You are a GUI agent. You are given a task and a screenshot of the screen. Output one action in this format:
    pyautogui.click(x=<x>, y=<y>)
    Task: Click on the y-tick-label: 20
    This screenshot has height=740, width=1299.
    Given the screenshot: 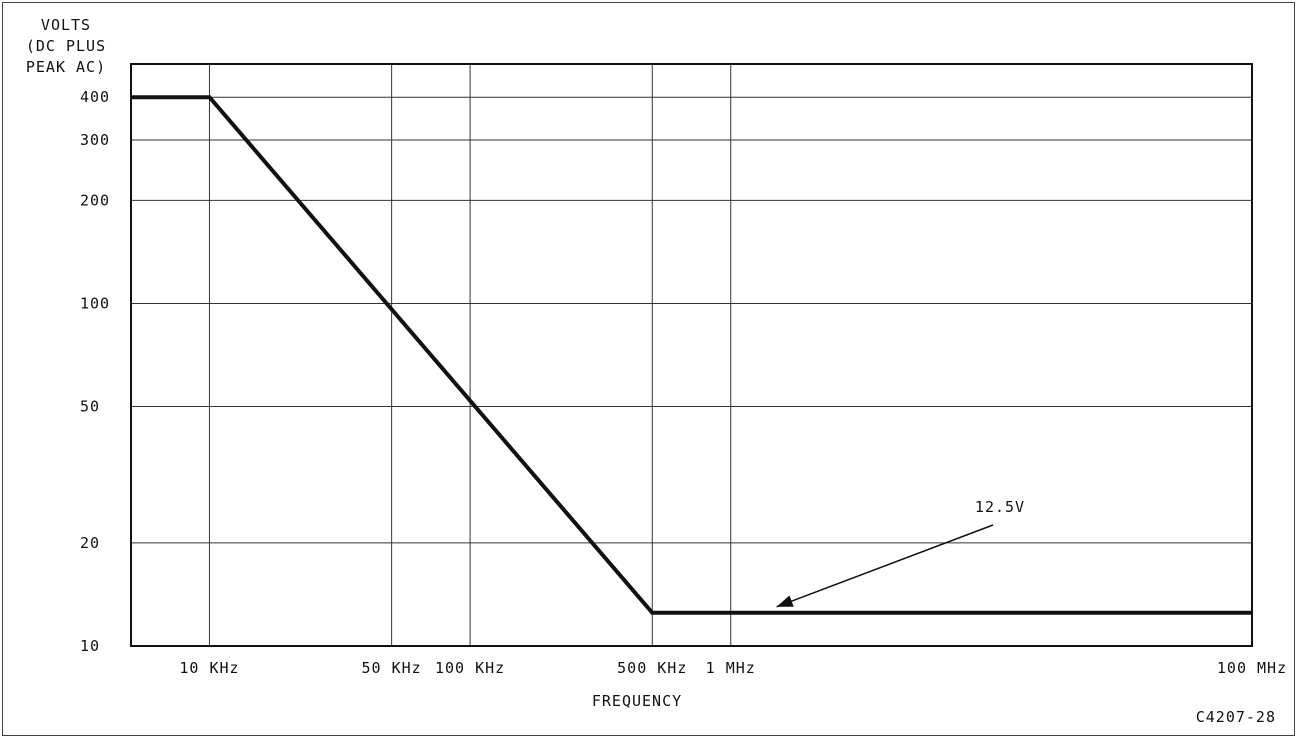 What is the action you would take?
    pyautogui.click(x=90, y=543)
    